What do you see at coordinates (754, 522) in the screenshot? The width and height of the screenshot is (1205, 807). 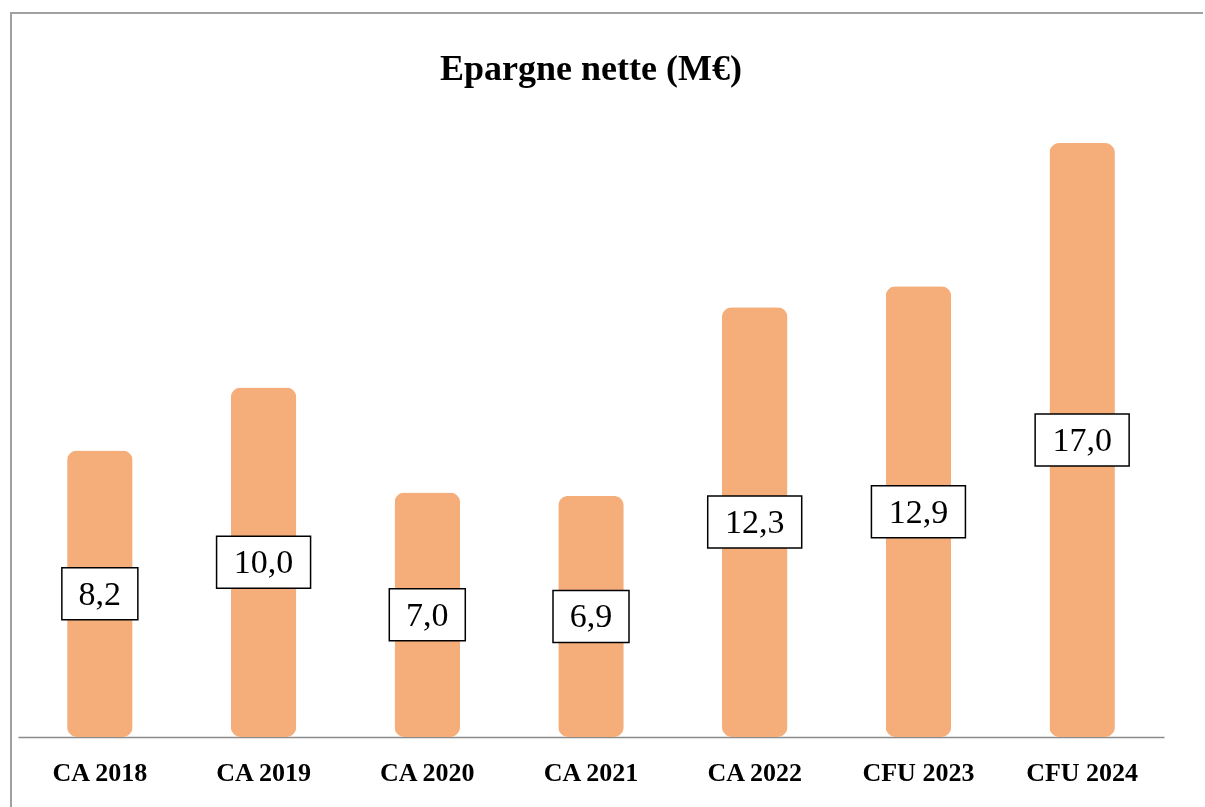 I see `data-label: 12,3` at bounding box center [754, 522].